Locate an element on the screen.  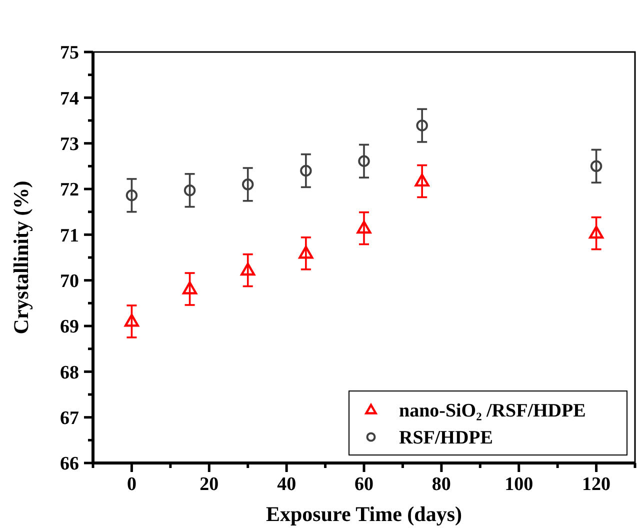
x-tick-label: 100 is located at coordinates (519, 484).